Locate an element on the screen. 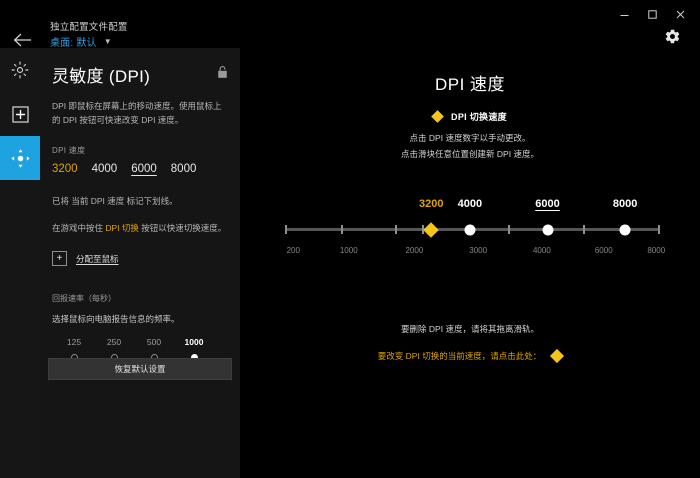 This screenshot has width=700, height=478. hint-line-1: 点击 DPI 速度数字以手动更改。 is located at coordinates (470, 138).